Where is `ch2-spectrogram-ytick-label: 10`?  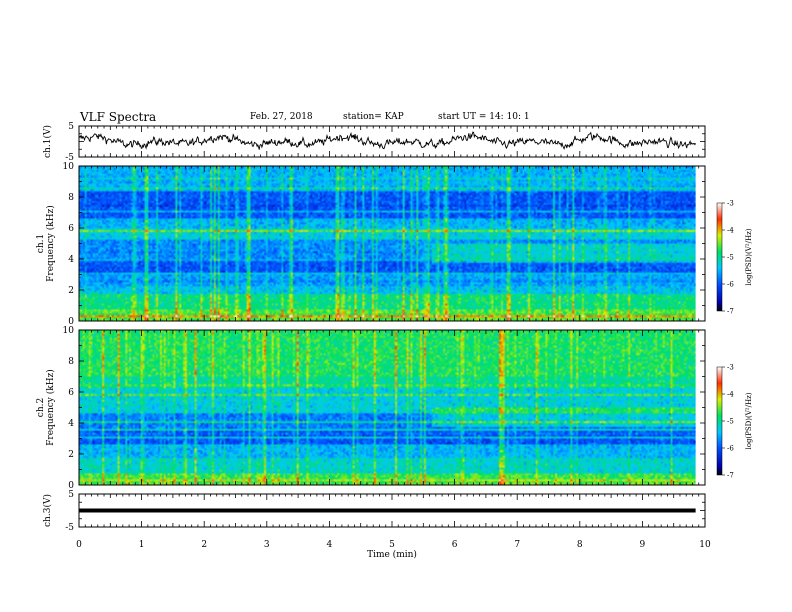
ch2-spectrogram-ytick-label: 10 is located at coordinates (69, 331).